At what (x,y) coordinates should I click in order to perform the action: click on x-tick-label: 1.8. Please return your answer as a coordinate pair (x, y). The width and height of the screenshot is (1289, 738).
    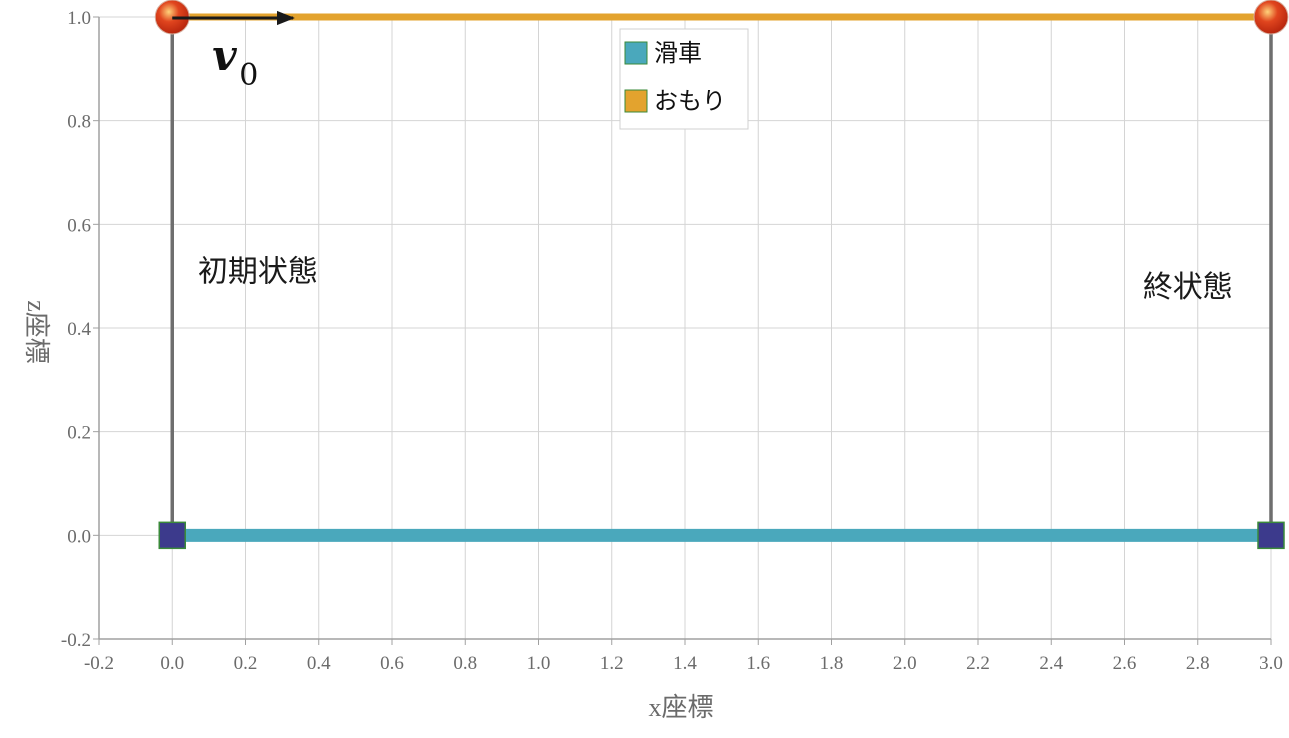
    Looking at the image, I should click on (832, 663).